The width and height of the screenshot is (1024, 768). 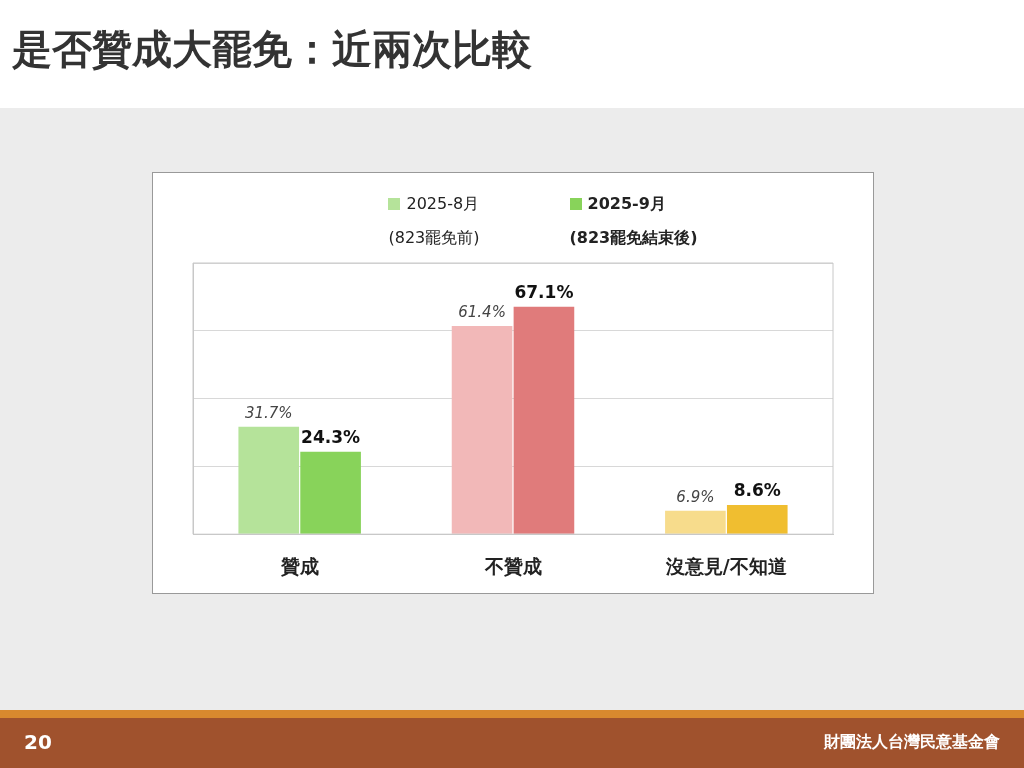 I want to click on x-tick-label: 沒意見/不知道, so click(x=725, y=565).